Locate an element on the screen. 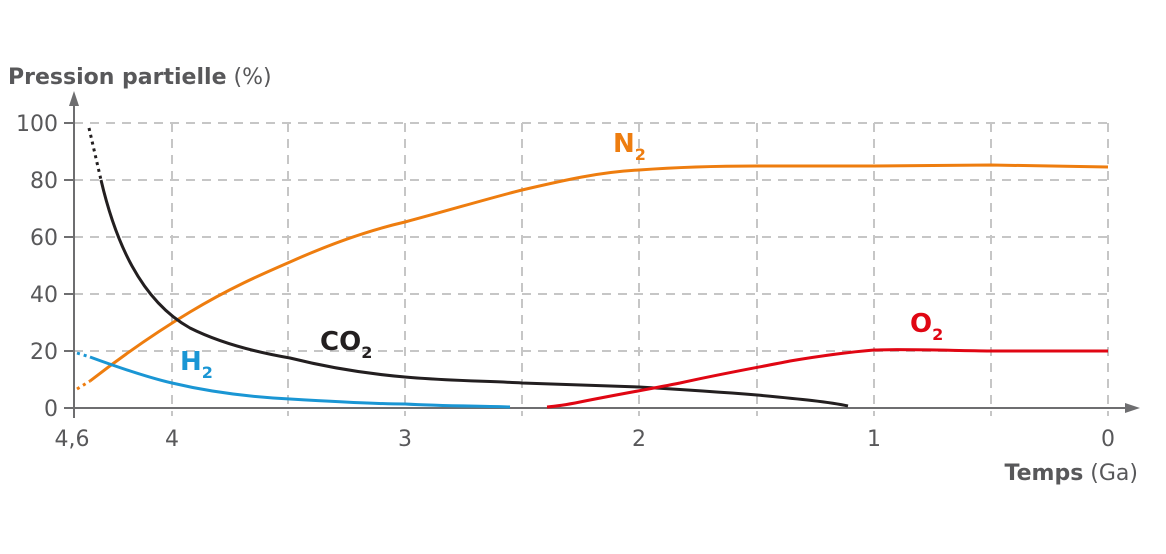 The height and width of the screenshot is (554, 1166). label-h2-sub: 2 is located at coordinates (207, 372).